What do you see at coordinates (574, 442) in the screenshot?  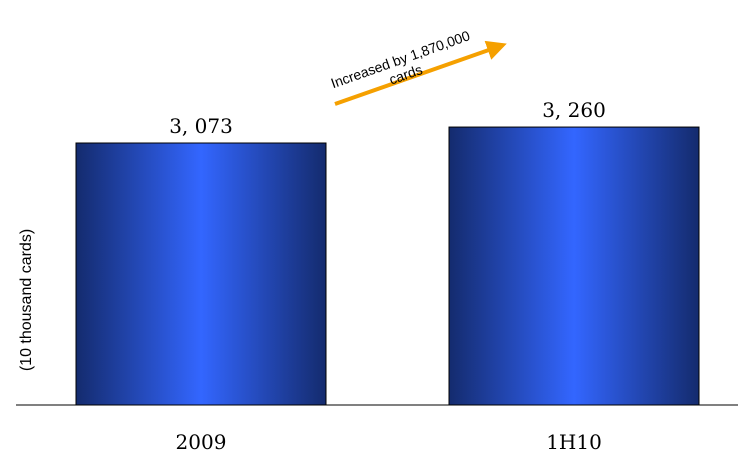 I see `x-tick-label-1h10: 1H10` at bounding box center [574, 442].